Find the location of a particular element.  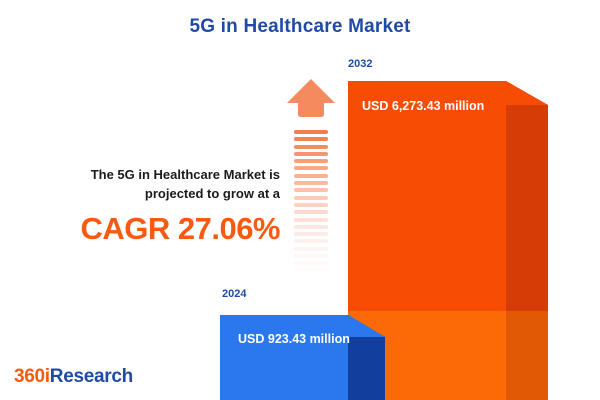

page-title: 5G in Healthcare Market is located at coordinates (300, 26).